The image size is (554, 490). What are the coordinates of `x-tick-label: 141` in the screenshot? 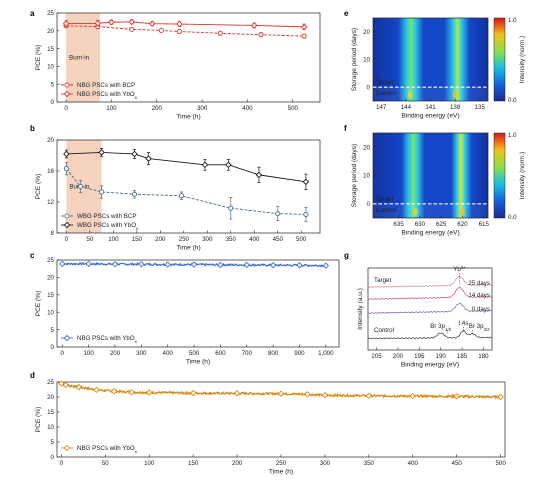 It's located at (430, 107).